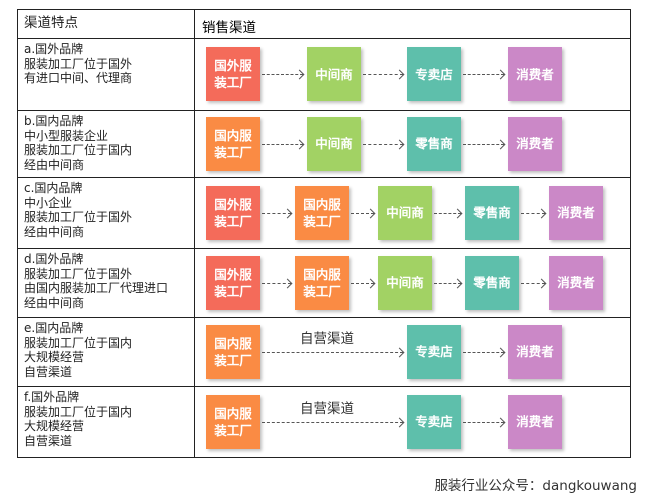  Describe the element at coordinates (229, 28) in the screenshot. I see `header-sales-channel: 销售渠道` at that location.